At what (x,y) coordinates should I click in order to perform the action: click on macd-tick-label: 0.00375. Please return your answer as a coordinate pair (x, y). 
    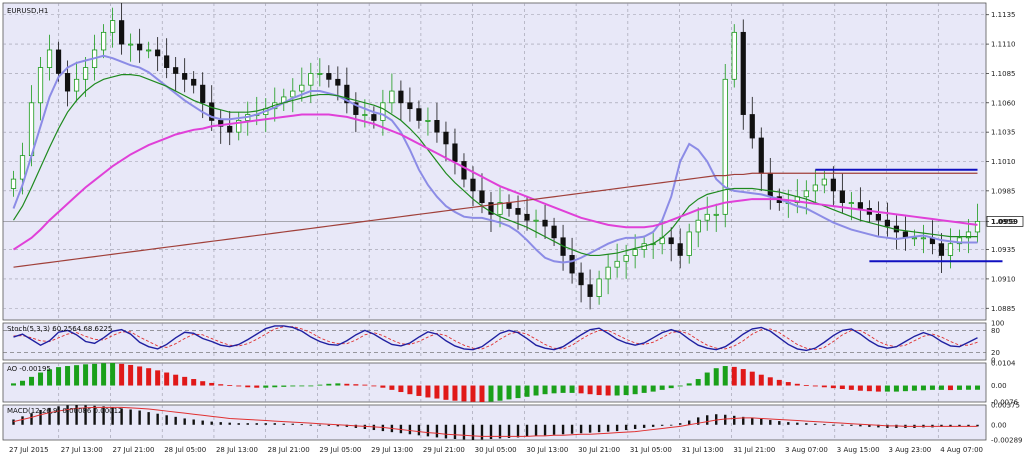
    Looking at the image, I should click on (1005, 406).